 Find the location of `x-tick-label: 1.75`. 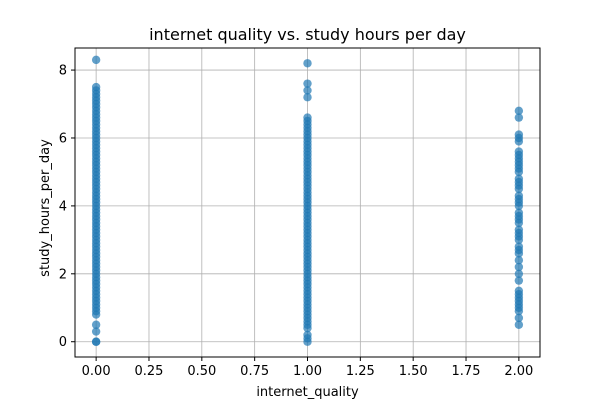

x-tick-label: 1.75 is located at coordinates (466, 371).